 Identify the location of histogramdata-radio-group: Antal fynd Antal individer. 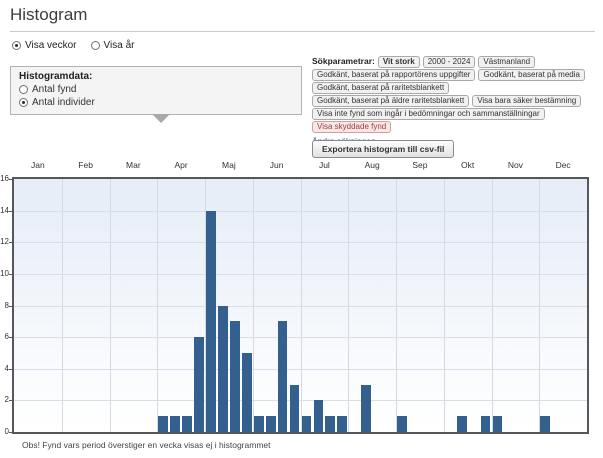
(156, 96).